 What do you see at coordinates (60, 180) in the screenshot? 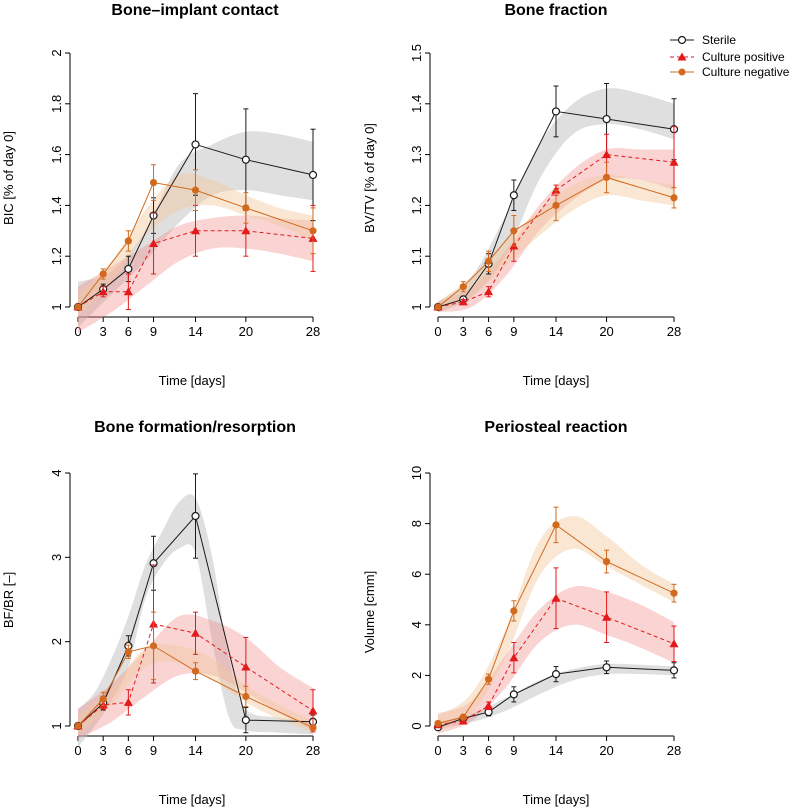
I see `y-axis: 1 1.2 1.4 1.6 1.8 2` at bounding box center [60, 180].